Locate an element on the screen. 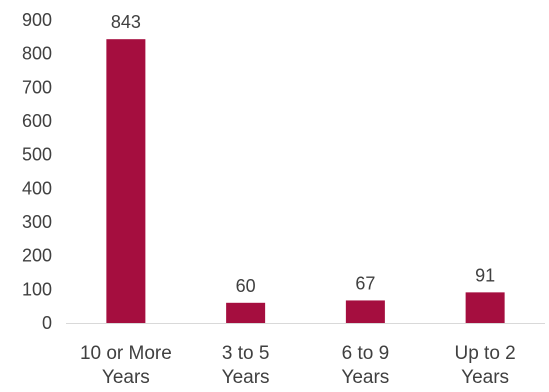  x-tick-label: 6 to 9 Years is located at coordinates (365, 365).